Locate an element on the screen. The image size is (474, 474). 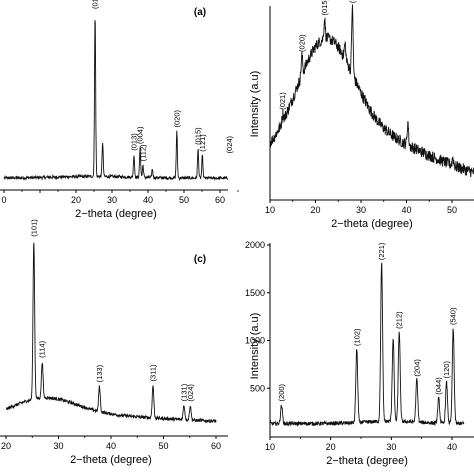
peak-label: (121) is located at coordinates (202, 143).